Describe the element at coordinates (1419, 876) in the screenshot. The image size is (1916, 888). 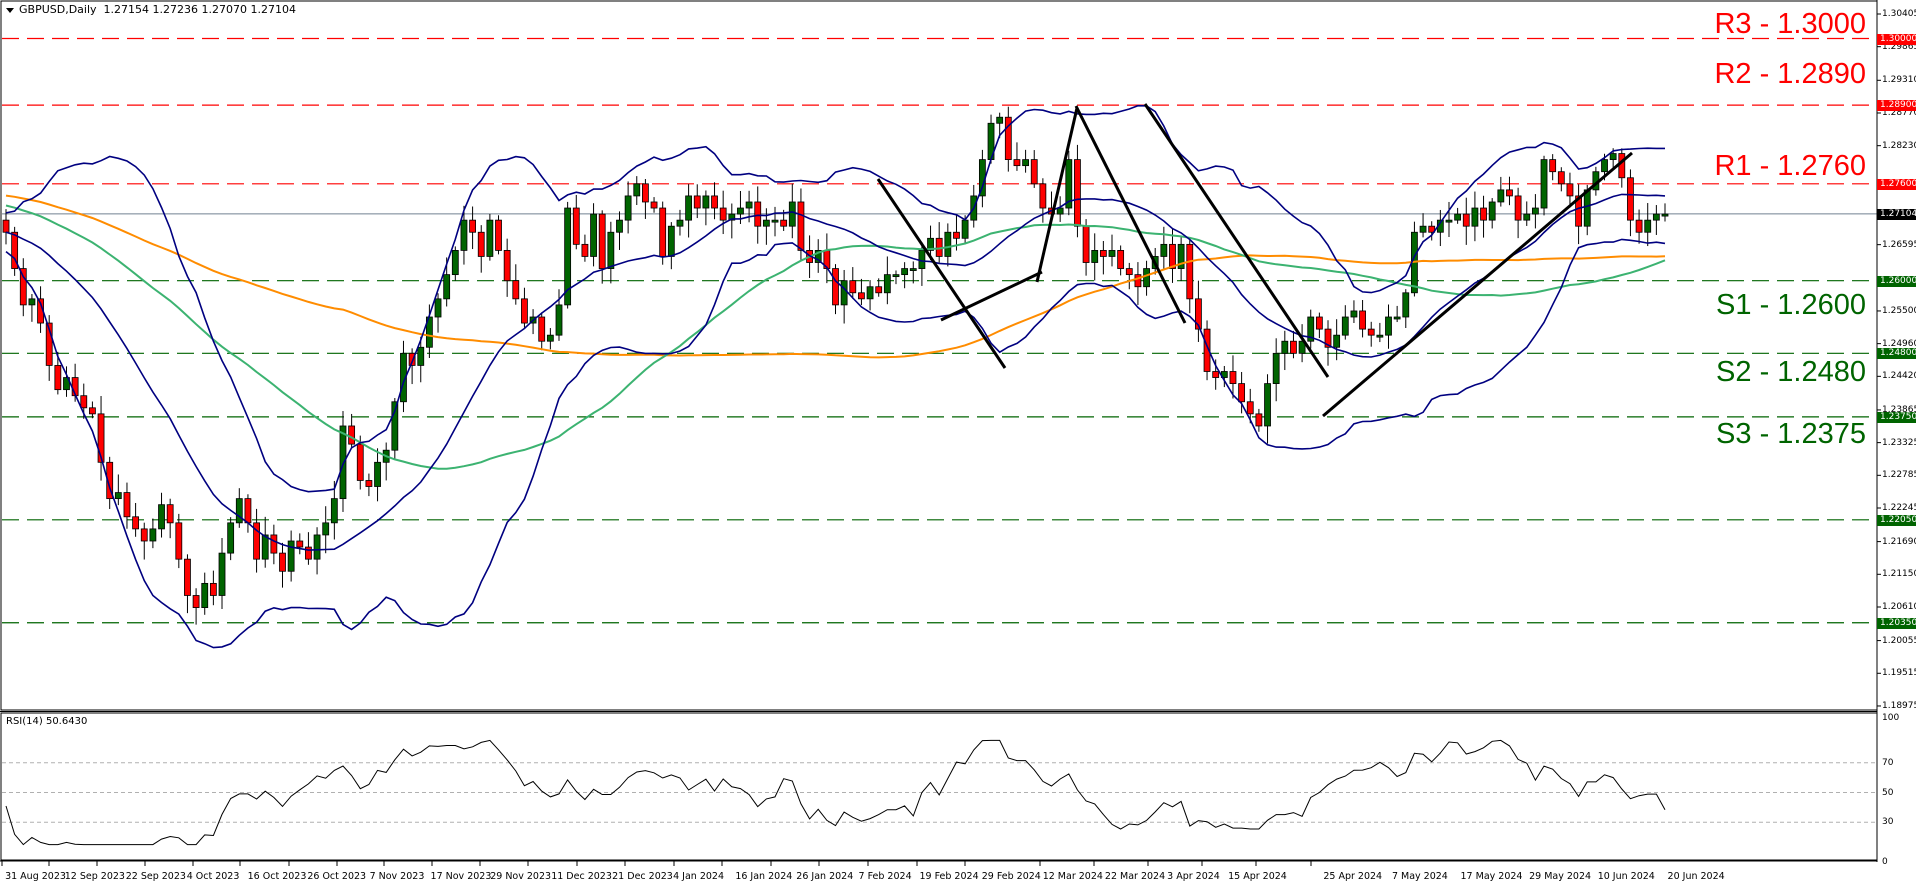
I see `date-tick: 7 May 2024` at that location.